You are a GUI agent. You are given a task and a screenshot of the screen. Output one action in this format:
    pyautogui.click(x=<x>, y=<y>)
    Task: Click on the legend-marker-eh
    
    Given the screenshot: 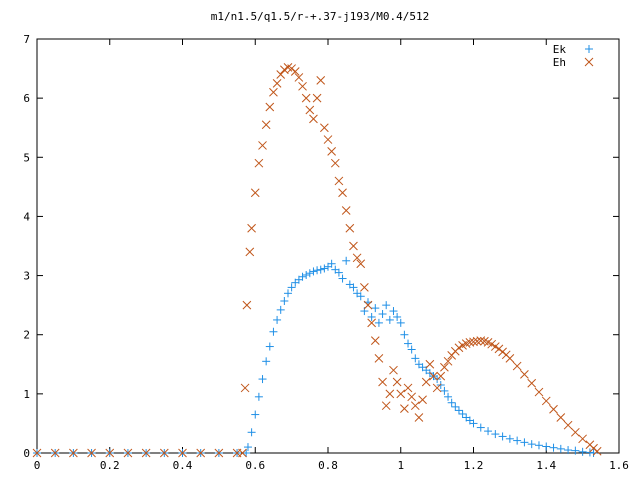 What is the action you would take?
    pyautogui.click(x=589, y=62)
    